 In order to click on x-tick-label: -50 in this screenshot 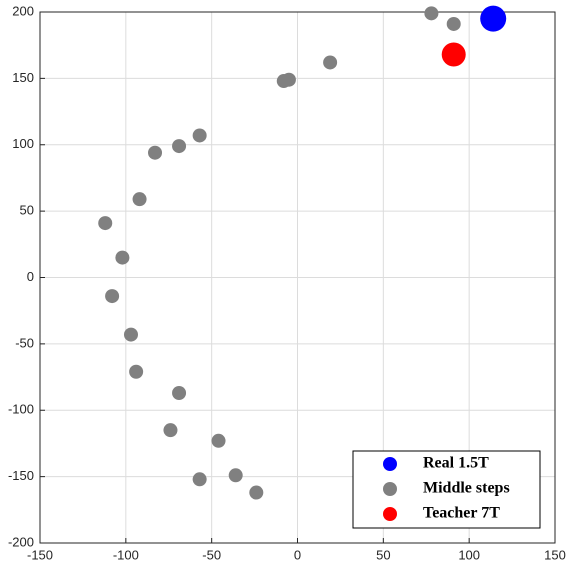, I will do `click(211, 554)`.